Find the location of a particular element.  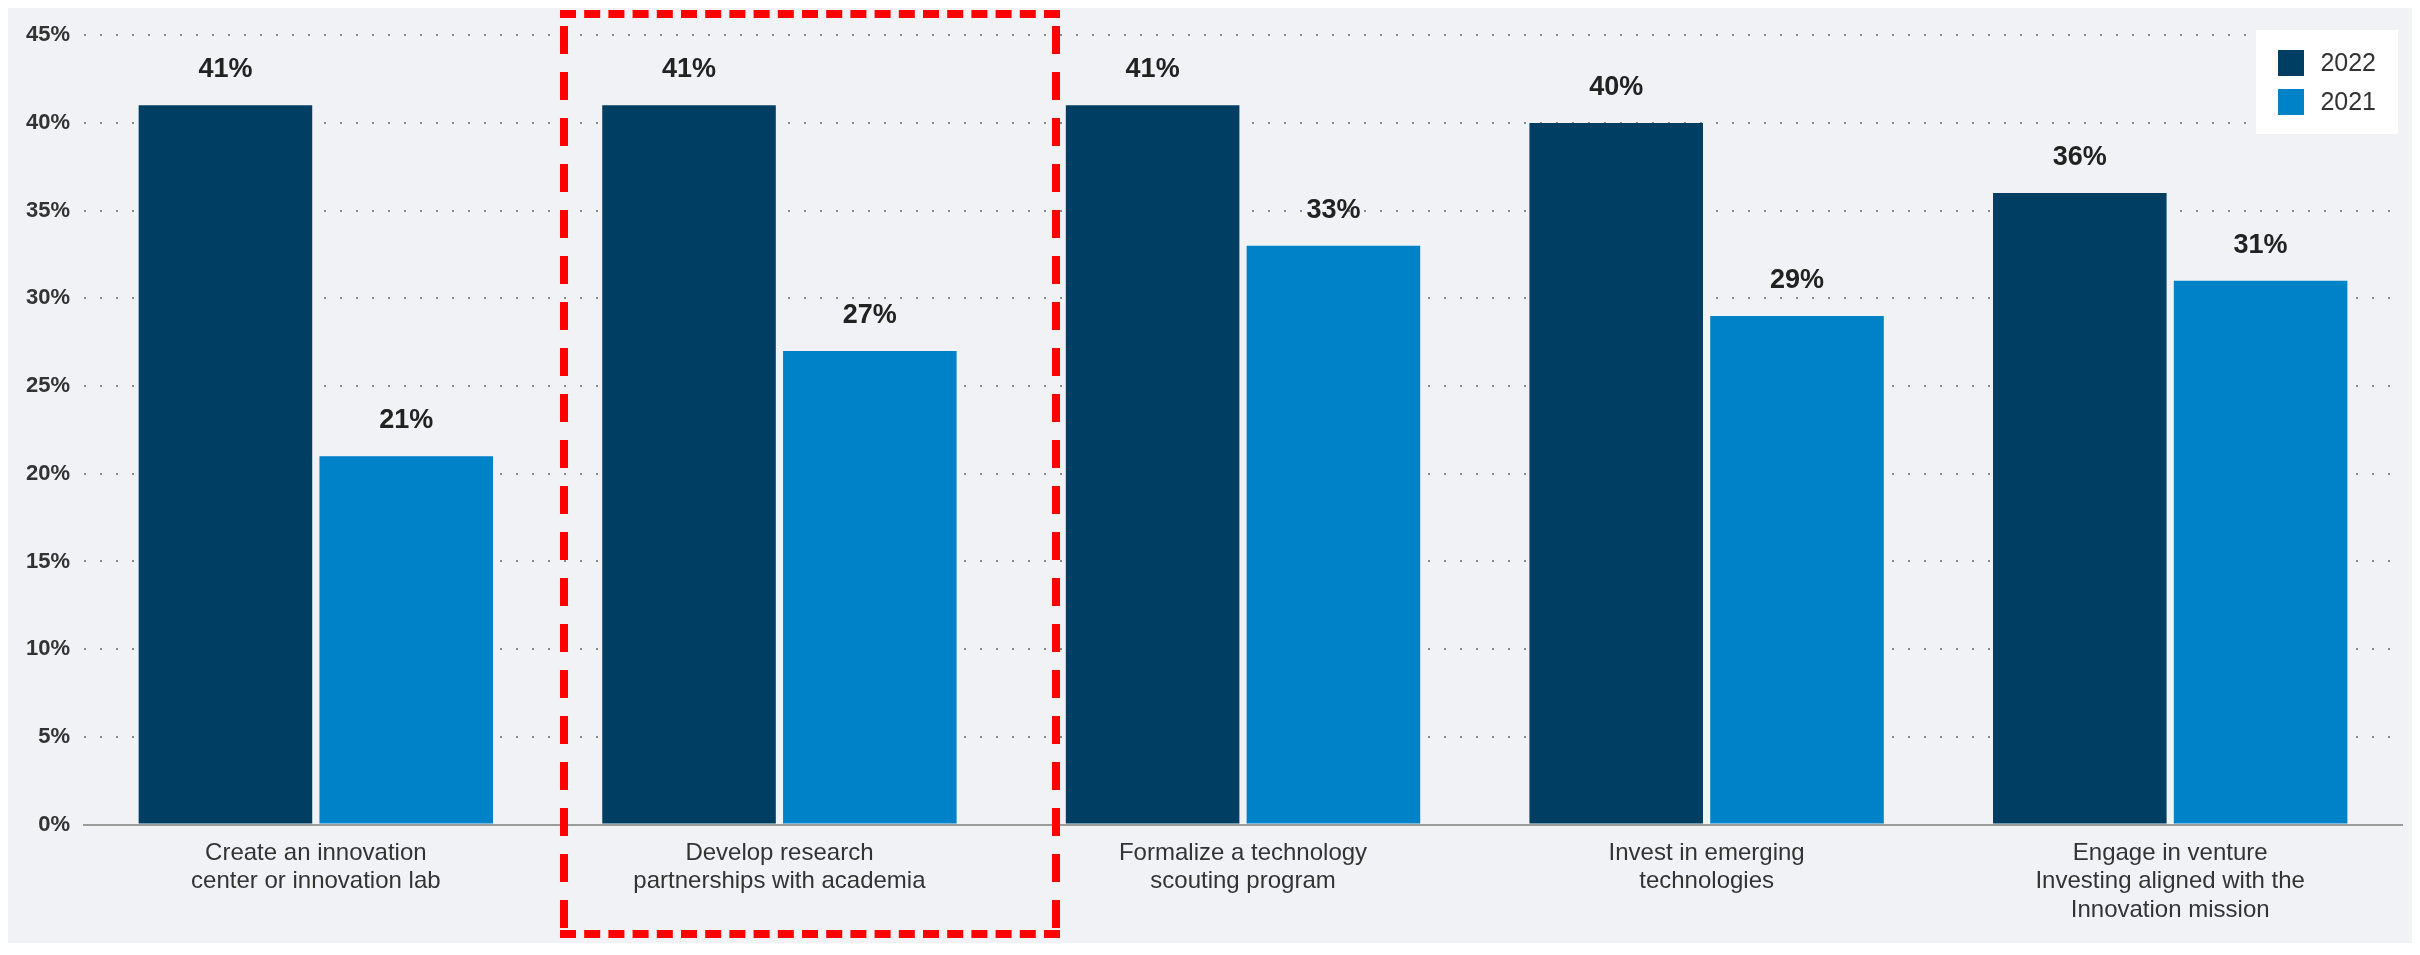

data-label: 21% is located at coordinates (406, 419).